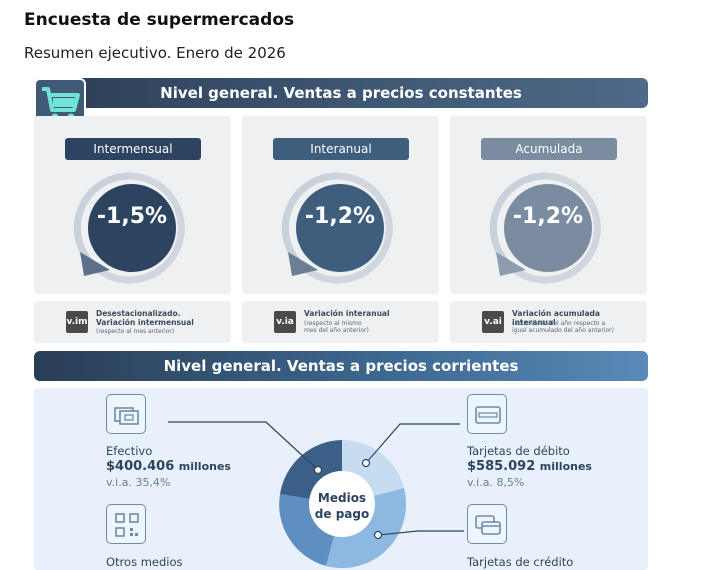 The width and height of the screenshot is (704, 570). What do you see at coordinates (496, 482) in the screenshot?
I see `debito-via: v.i.a. 8,5%` at bounding box center [496, 482].